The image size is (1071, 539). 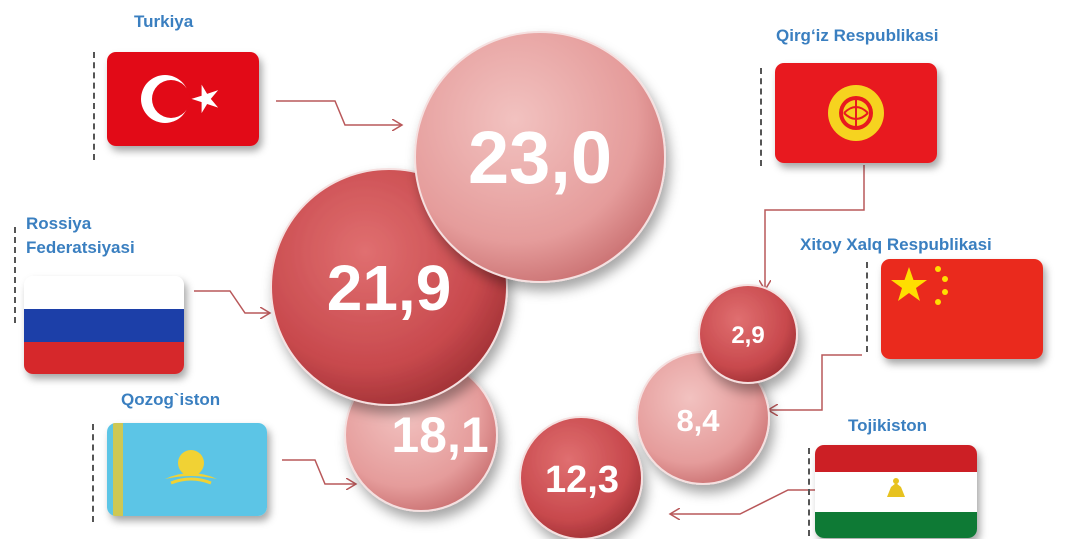 I want to click on china-flag-icon, so click(x=962, y=309).